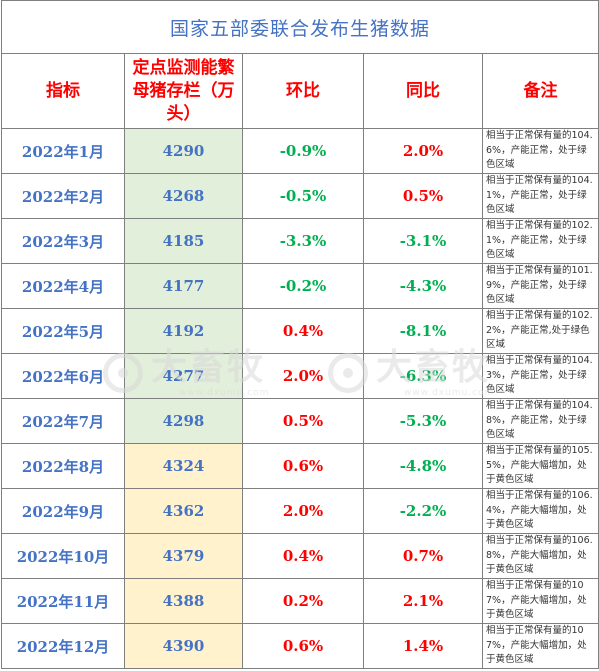  Describe the element at coordinates (540, 196) in the screenshot. I see `row-note: 相当于正常保有量的104.1%，产能正常，处于绿色区域` at that location.